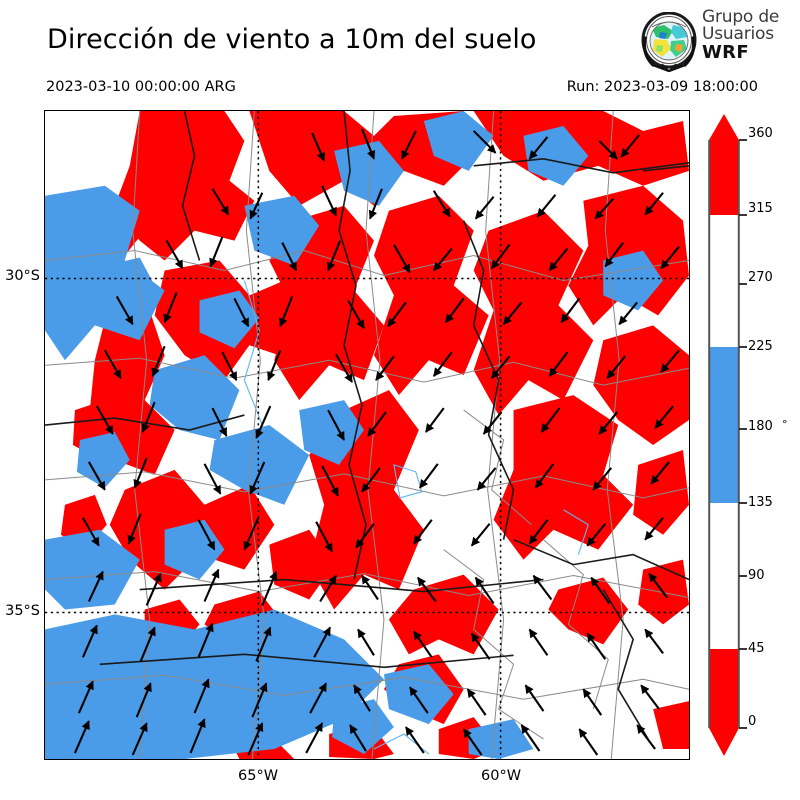 Image resolution: width=800 pixels, height=800 pixels. I want to click on colorbar-tick-label-90: 90, so click(756, 575).